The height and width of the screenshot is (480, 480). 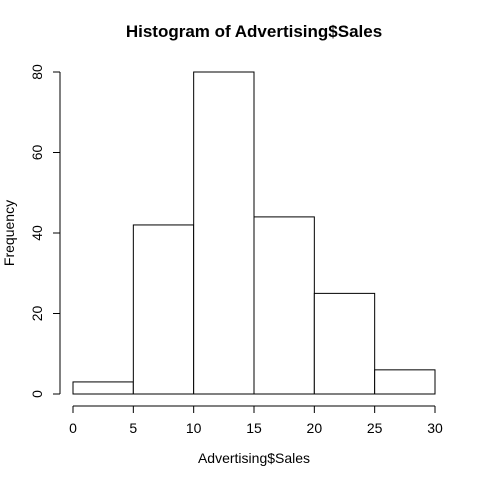 I want to click on y-axis-label: Frequency, so click(x=9, y=233).